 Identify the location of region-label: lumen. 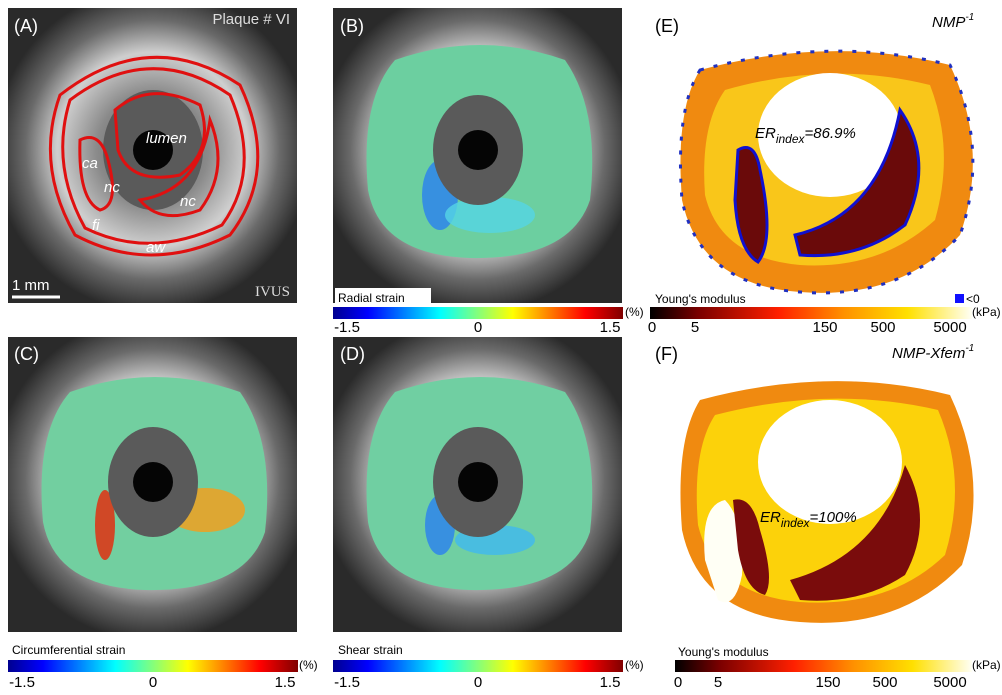
(166, 138).